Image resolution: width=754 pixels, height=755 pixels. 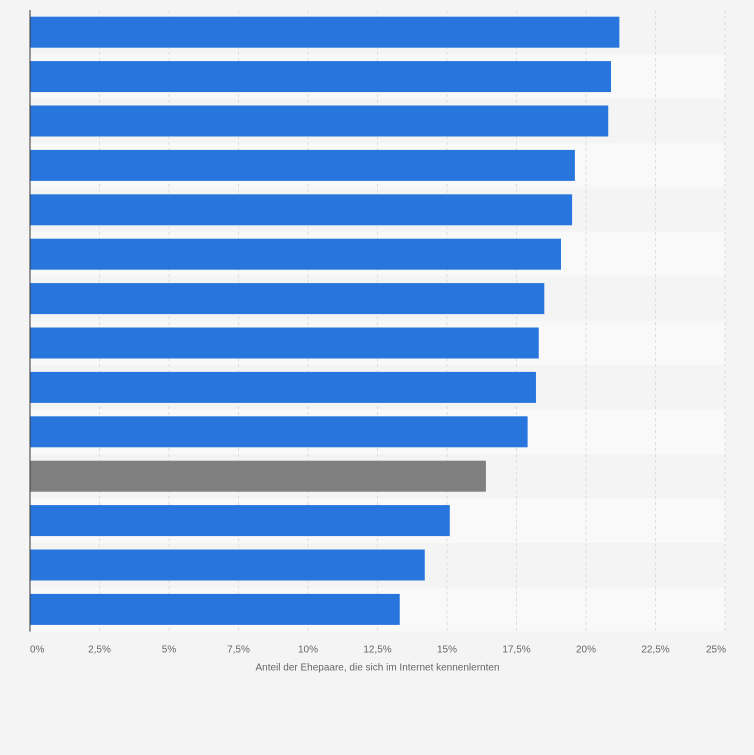 What do you see at coordinates (99, 650) in the screenshot?
I see `x-tick-label: 2,5%` at bounding box center [99, 650].